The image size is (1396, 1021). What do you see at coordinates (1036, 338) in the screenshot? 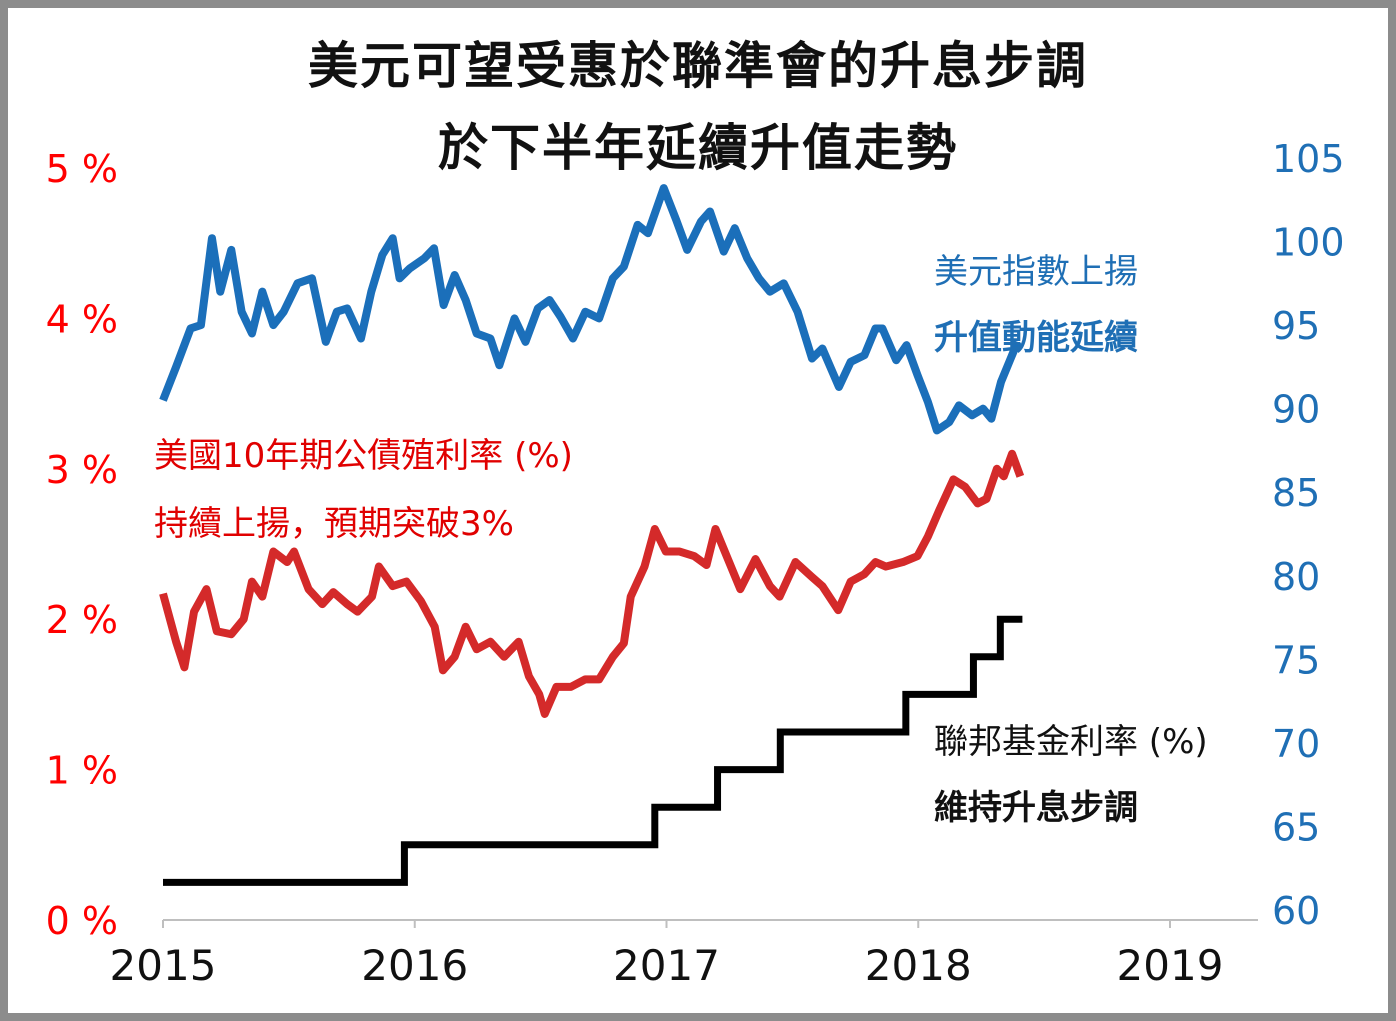
I see `dxy-annotation-line2: 升值動能延續` at bounding box center [1036, 338].